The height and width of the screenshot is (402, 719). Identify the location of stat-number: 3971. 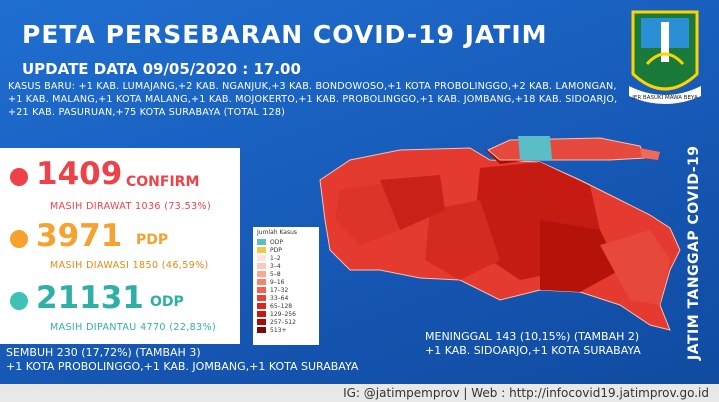
(79, 236).